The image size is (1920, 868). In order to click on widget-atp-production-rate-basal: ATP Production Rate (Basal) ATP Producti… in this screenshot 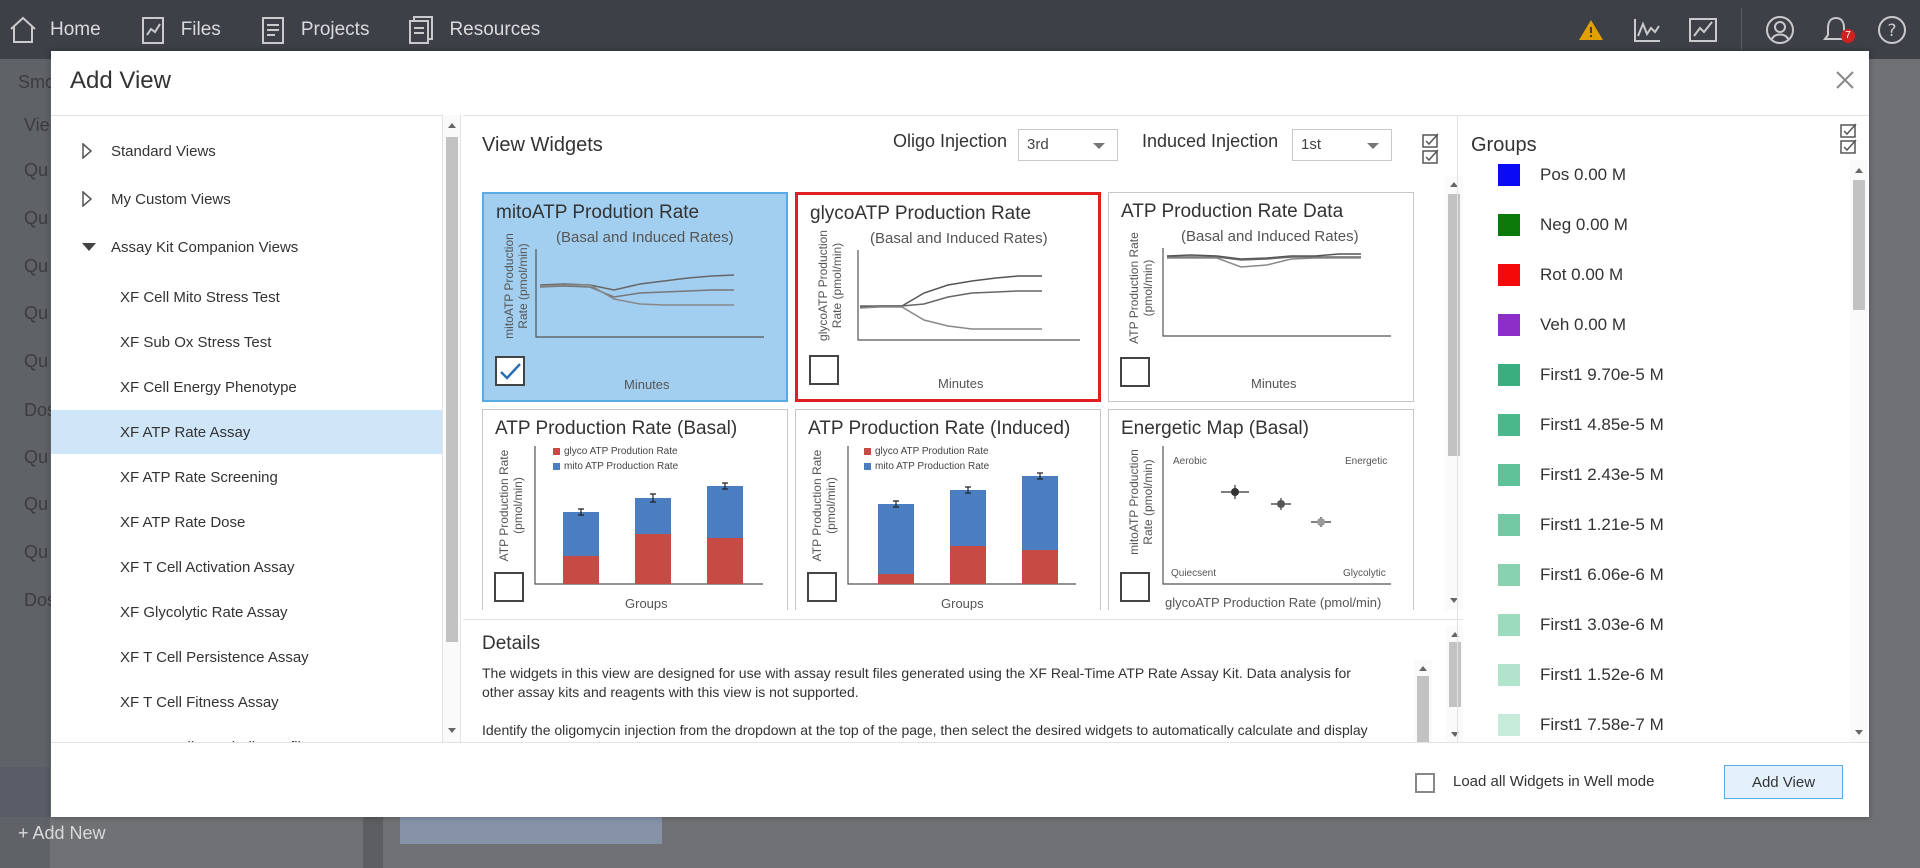, I will do `click(635, 509)`.